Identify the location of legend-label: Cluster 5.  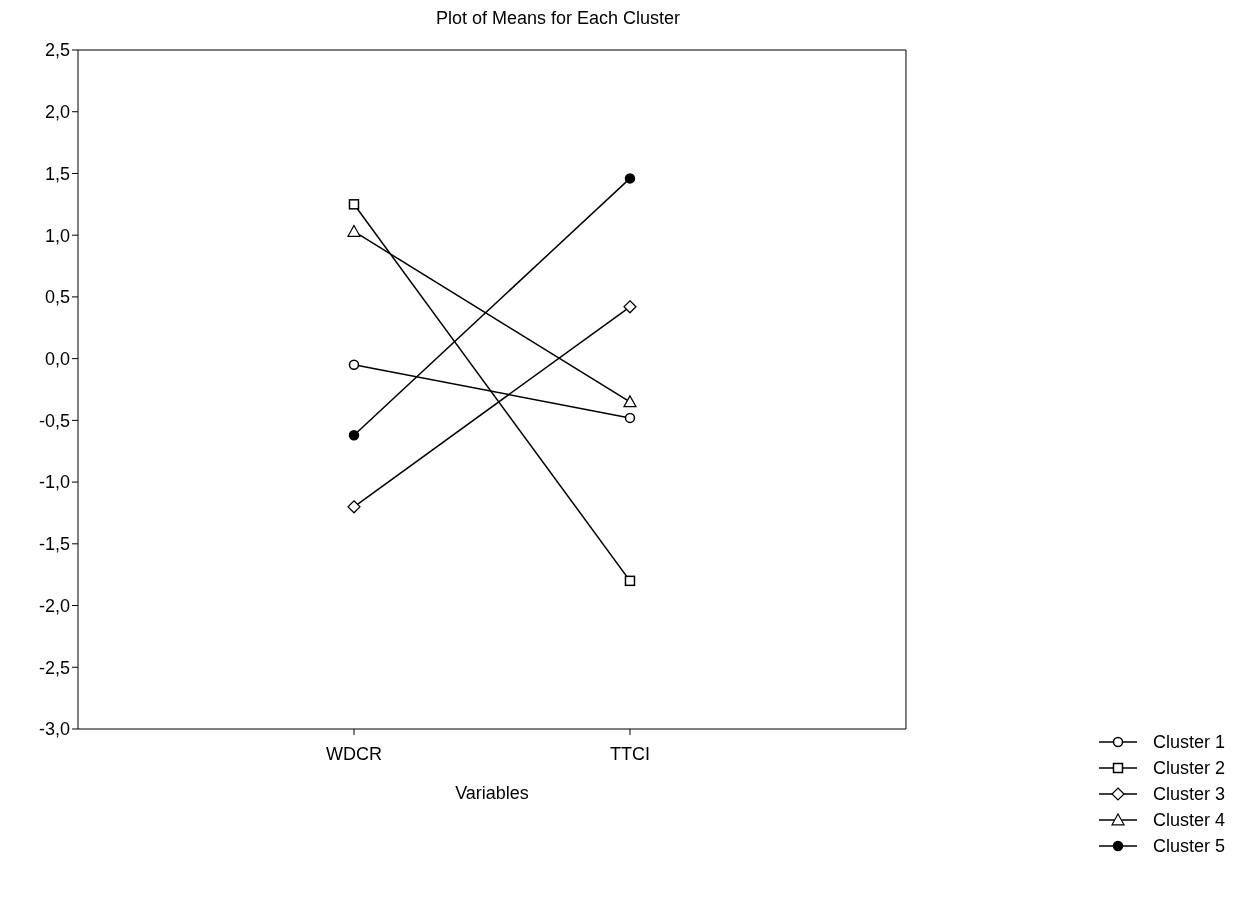
(1188, 846).